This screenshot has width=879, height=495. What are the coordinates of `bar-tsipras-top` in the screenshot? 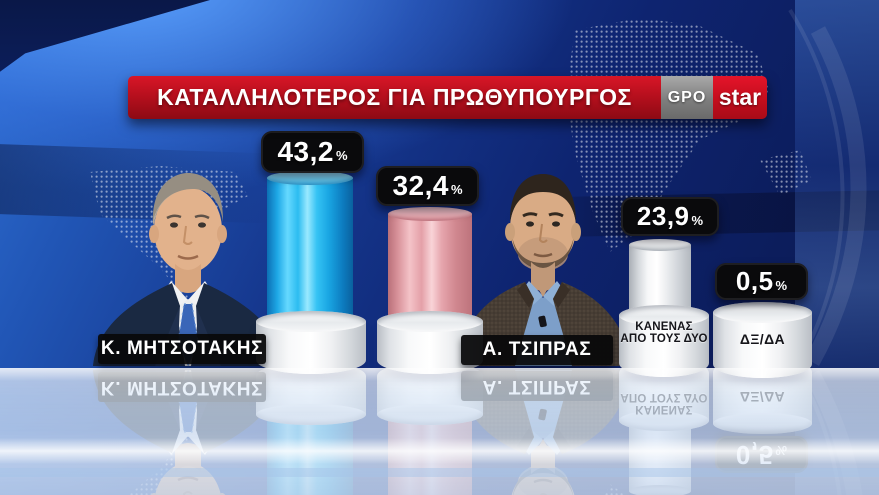 It's located at (430, 214).